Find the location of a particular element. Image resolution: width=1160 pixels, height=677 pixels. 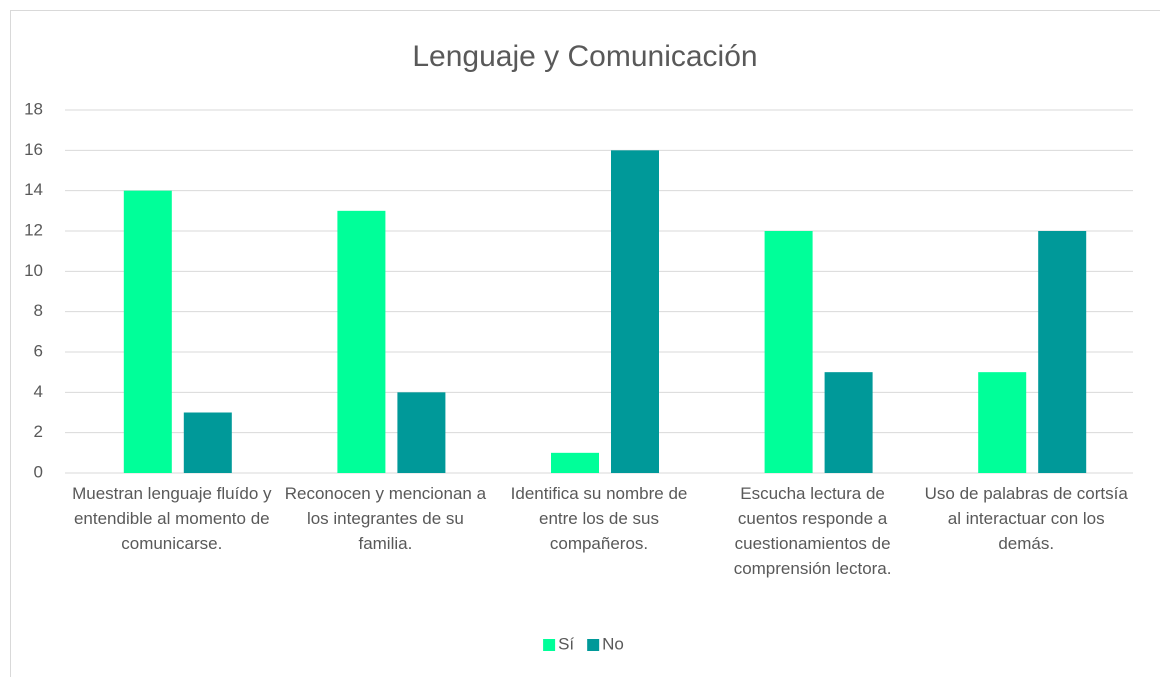

y-tick-label: 4 is located at coordinates (38, 391).